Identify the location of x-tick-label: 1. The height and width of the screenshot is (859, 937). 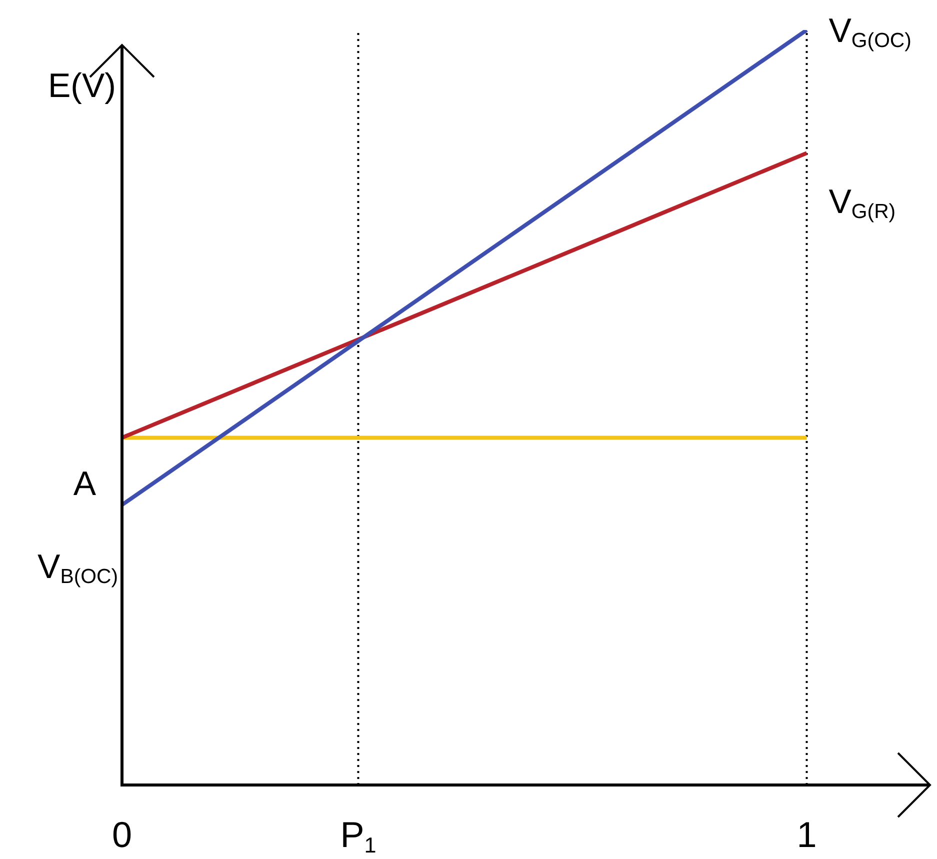
(806, 834).